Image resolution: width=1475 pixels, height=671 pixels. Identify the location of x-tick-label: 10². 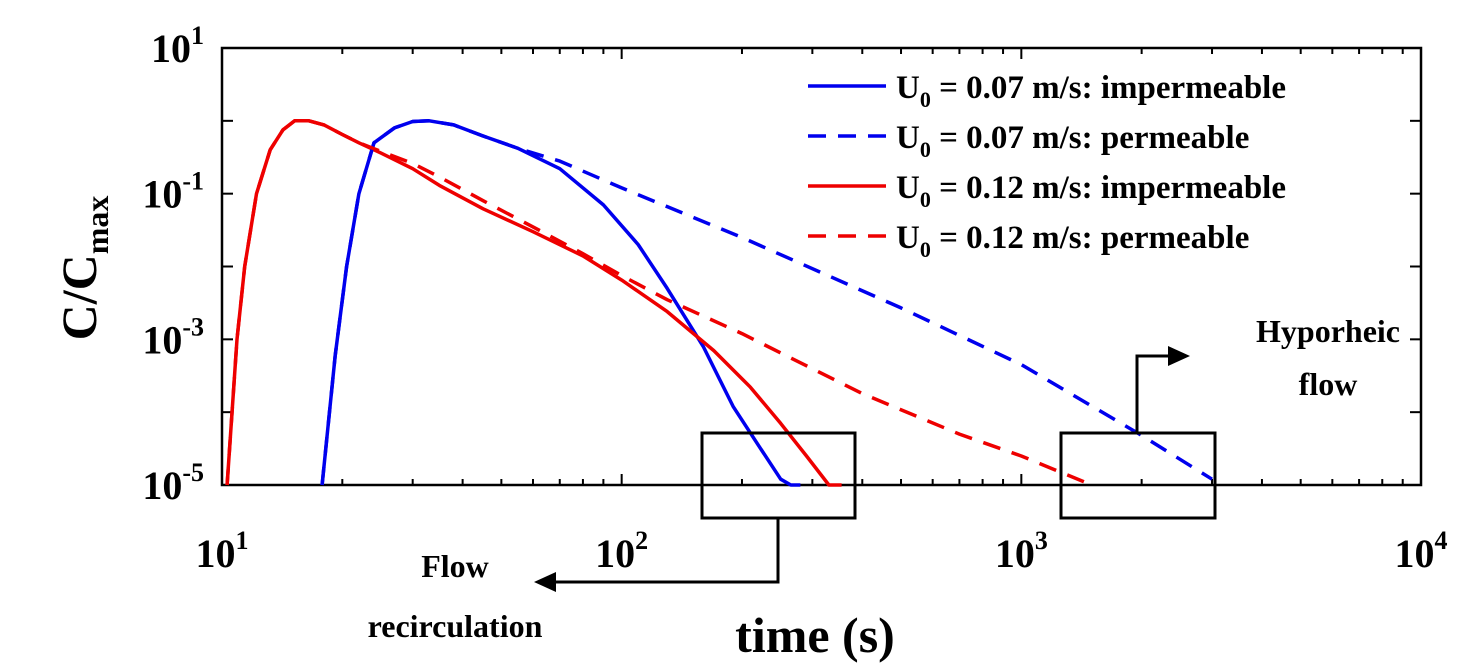
(621, 551).